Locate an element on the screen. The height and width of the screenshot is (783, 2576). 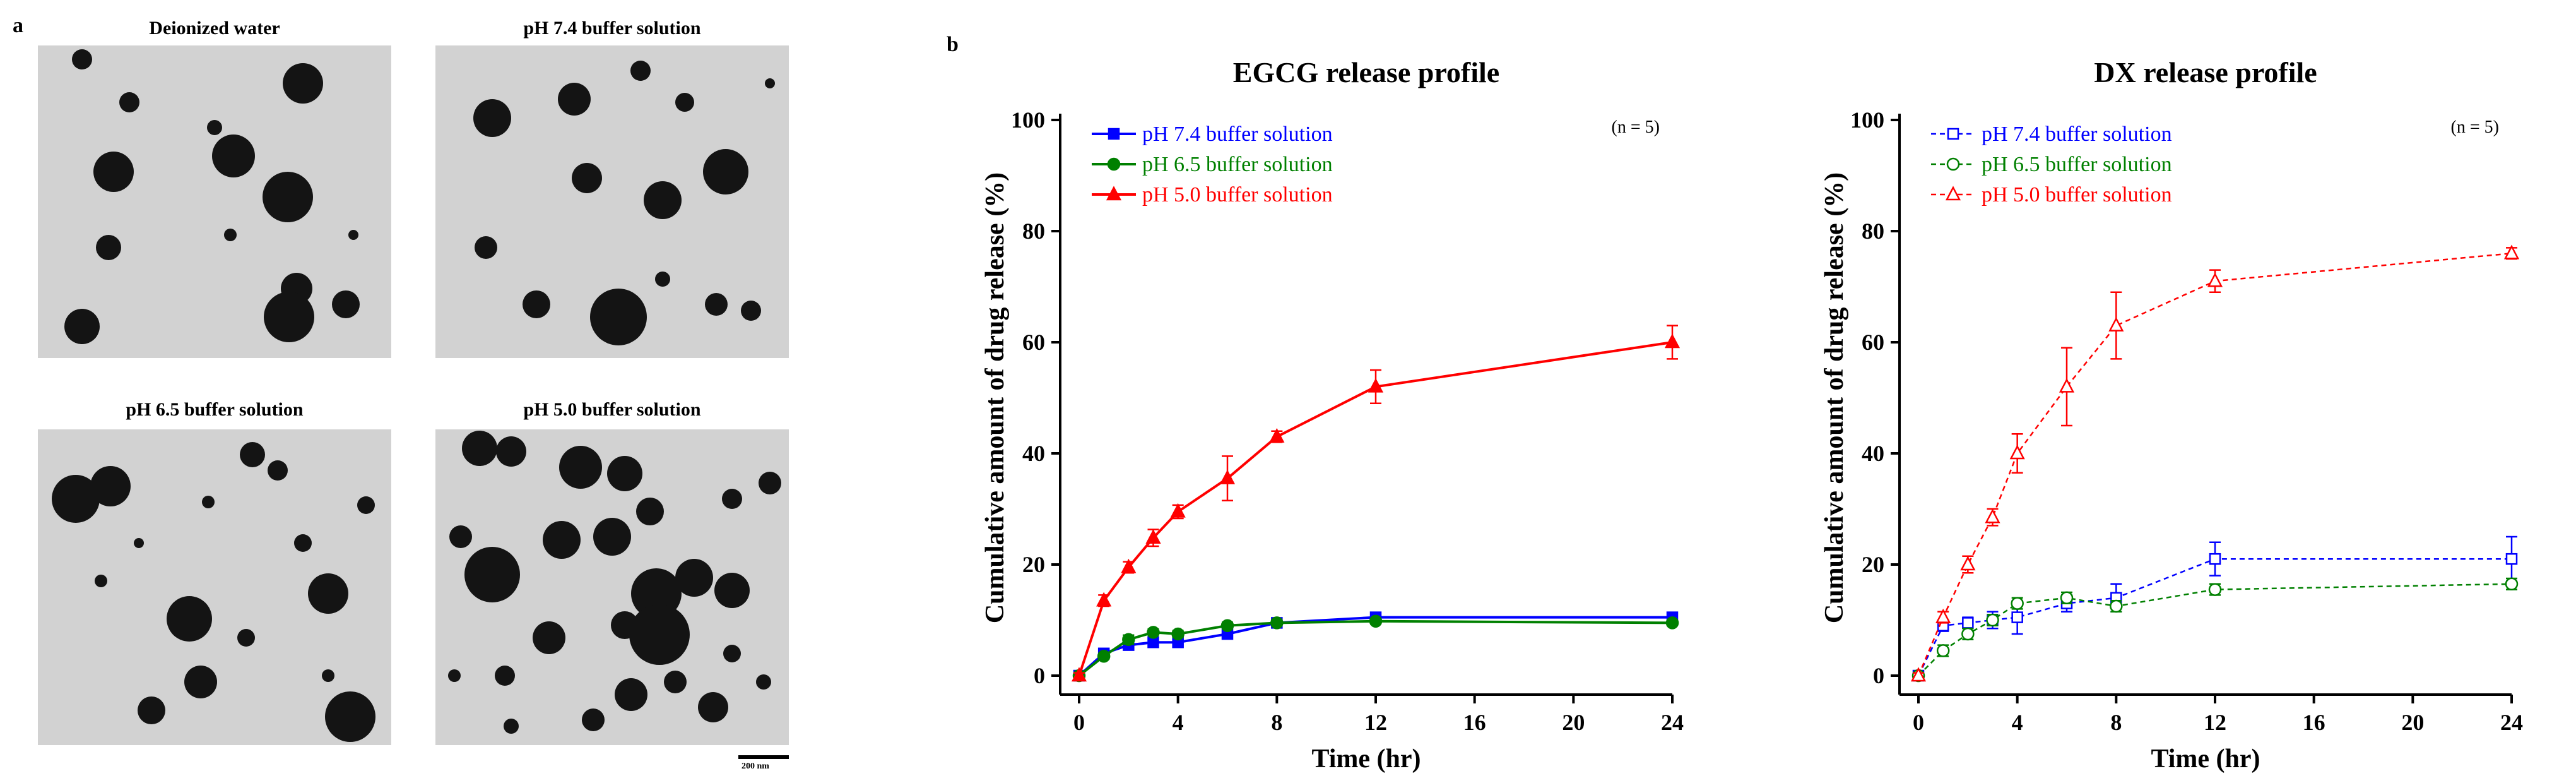
chart-title: DX release profile is located at coordinates (2205, 72).